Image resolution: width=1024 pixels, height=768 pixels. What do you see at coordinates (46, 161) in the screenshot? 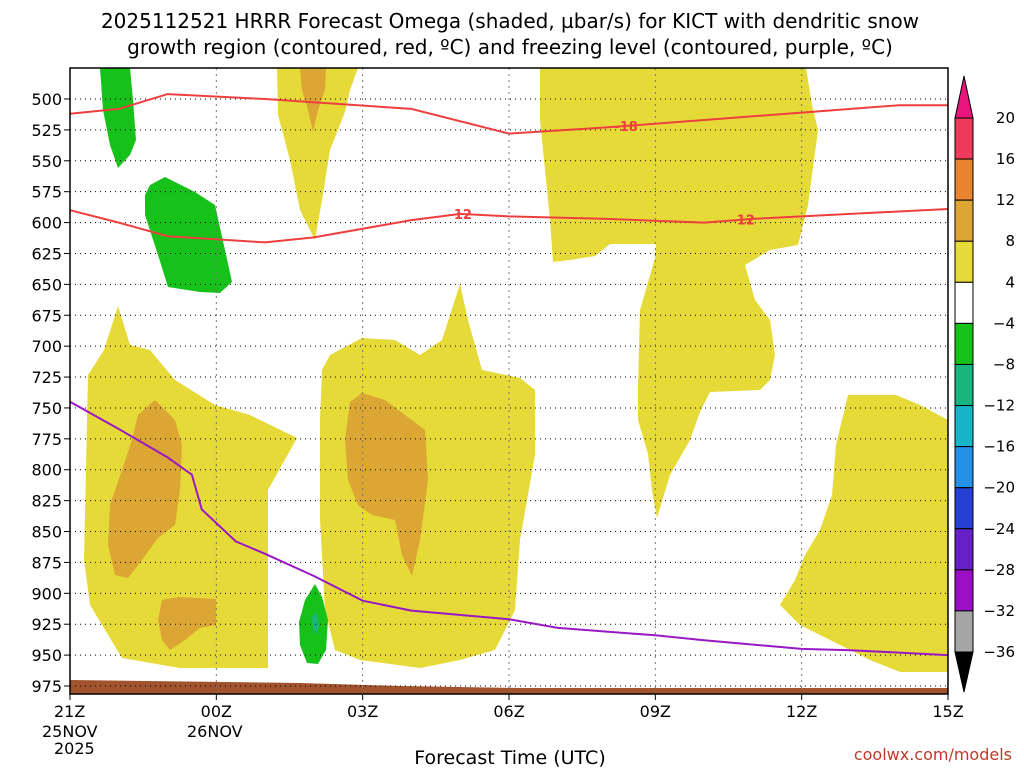
I see `y-tick-label: 550` at bounding box center [46, 161].